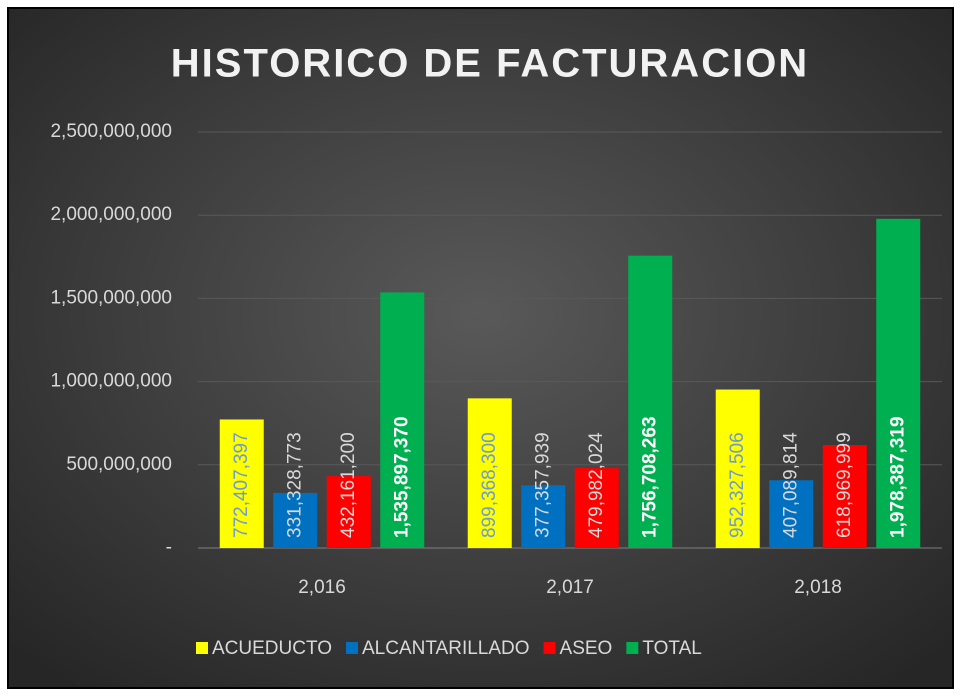  I want to click on data-label: 1,756,708,263, so click(649, 477).